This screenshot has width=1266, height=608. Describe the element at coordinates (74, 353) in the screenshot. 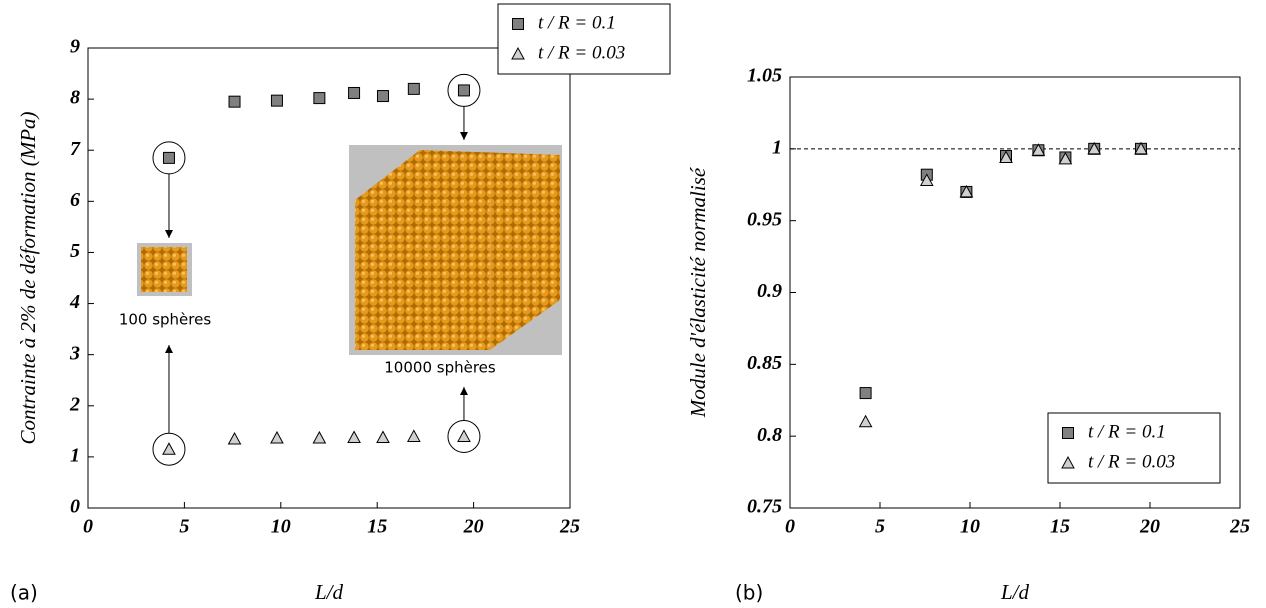

I see `y-tick-label: 3` at that location.